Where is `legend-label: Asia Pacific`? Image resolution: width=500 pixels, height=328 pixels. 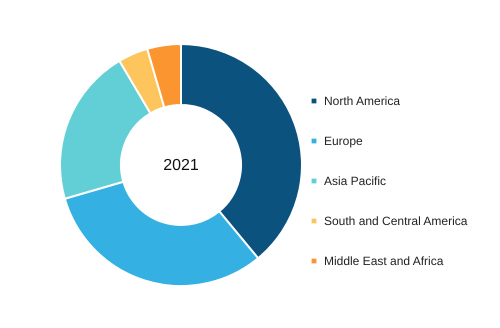 legend-label: Asia Pacific is located at coordinates (355, 181).